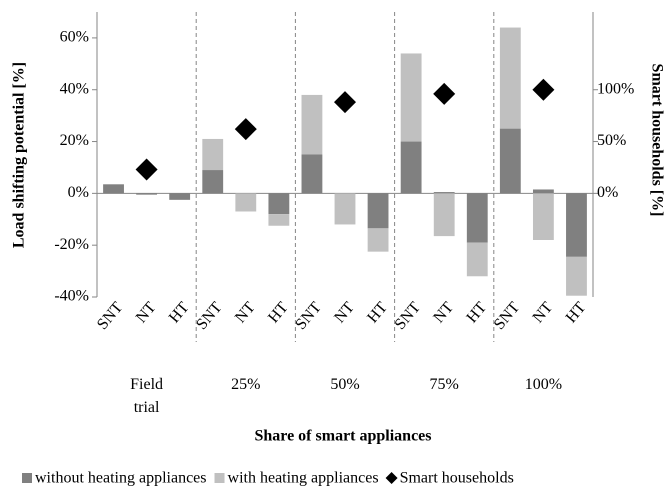 Image resolution: width=668 pixels, height=495 pixels. I want to click on legend-label: without heating appliances, so click(121, 478).